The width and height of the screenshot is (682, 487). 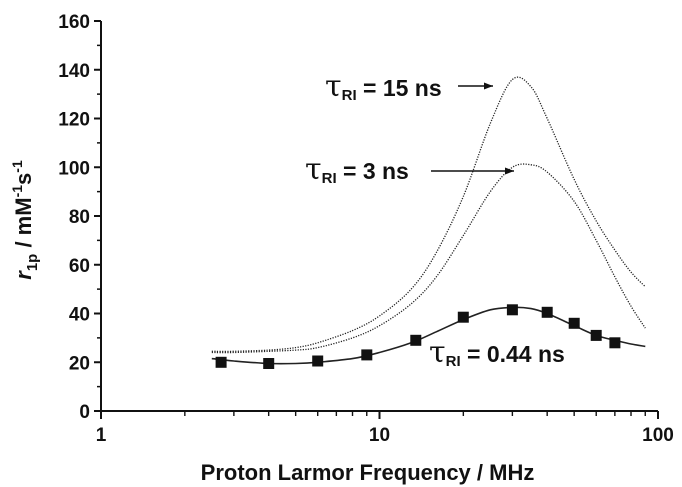 I want to click on label-tau-044ns: τRI = 0.44 ns, so click(x=497, y=352).